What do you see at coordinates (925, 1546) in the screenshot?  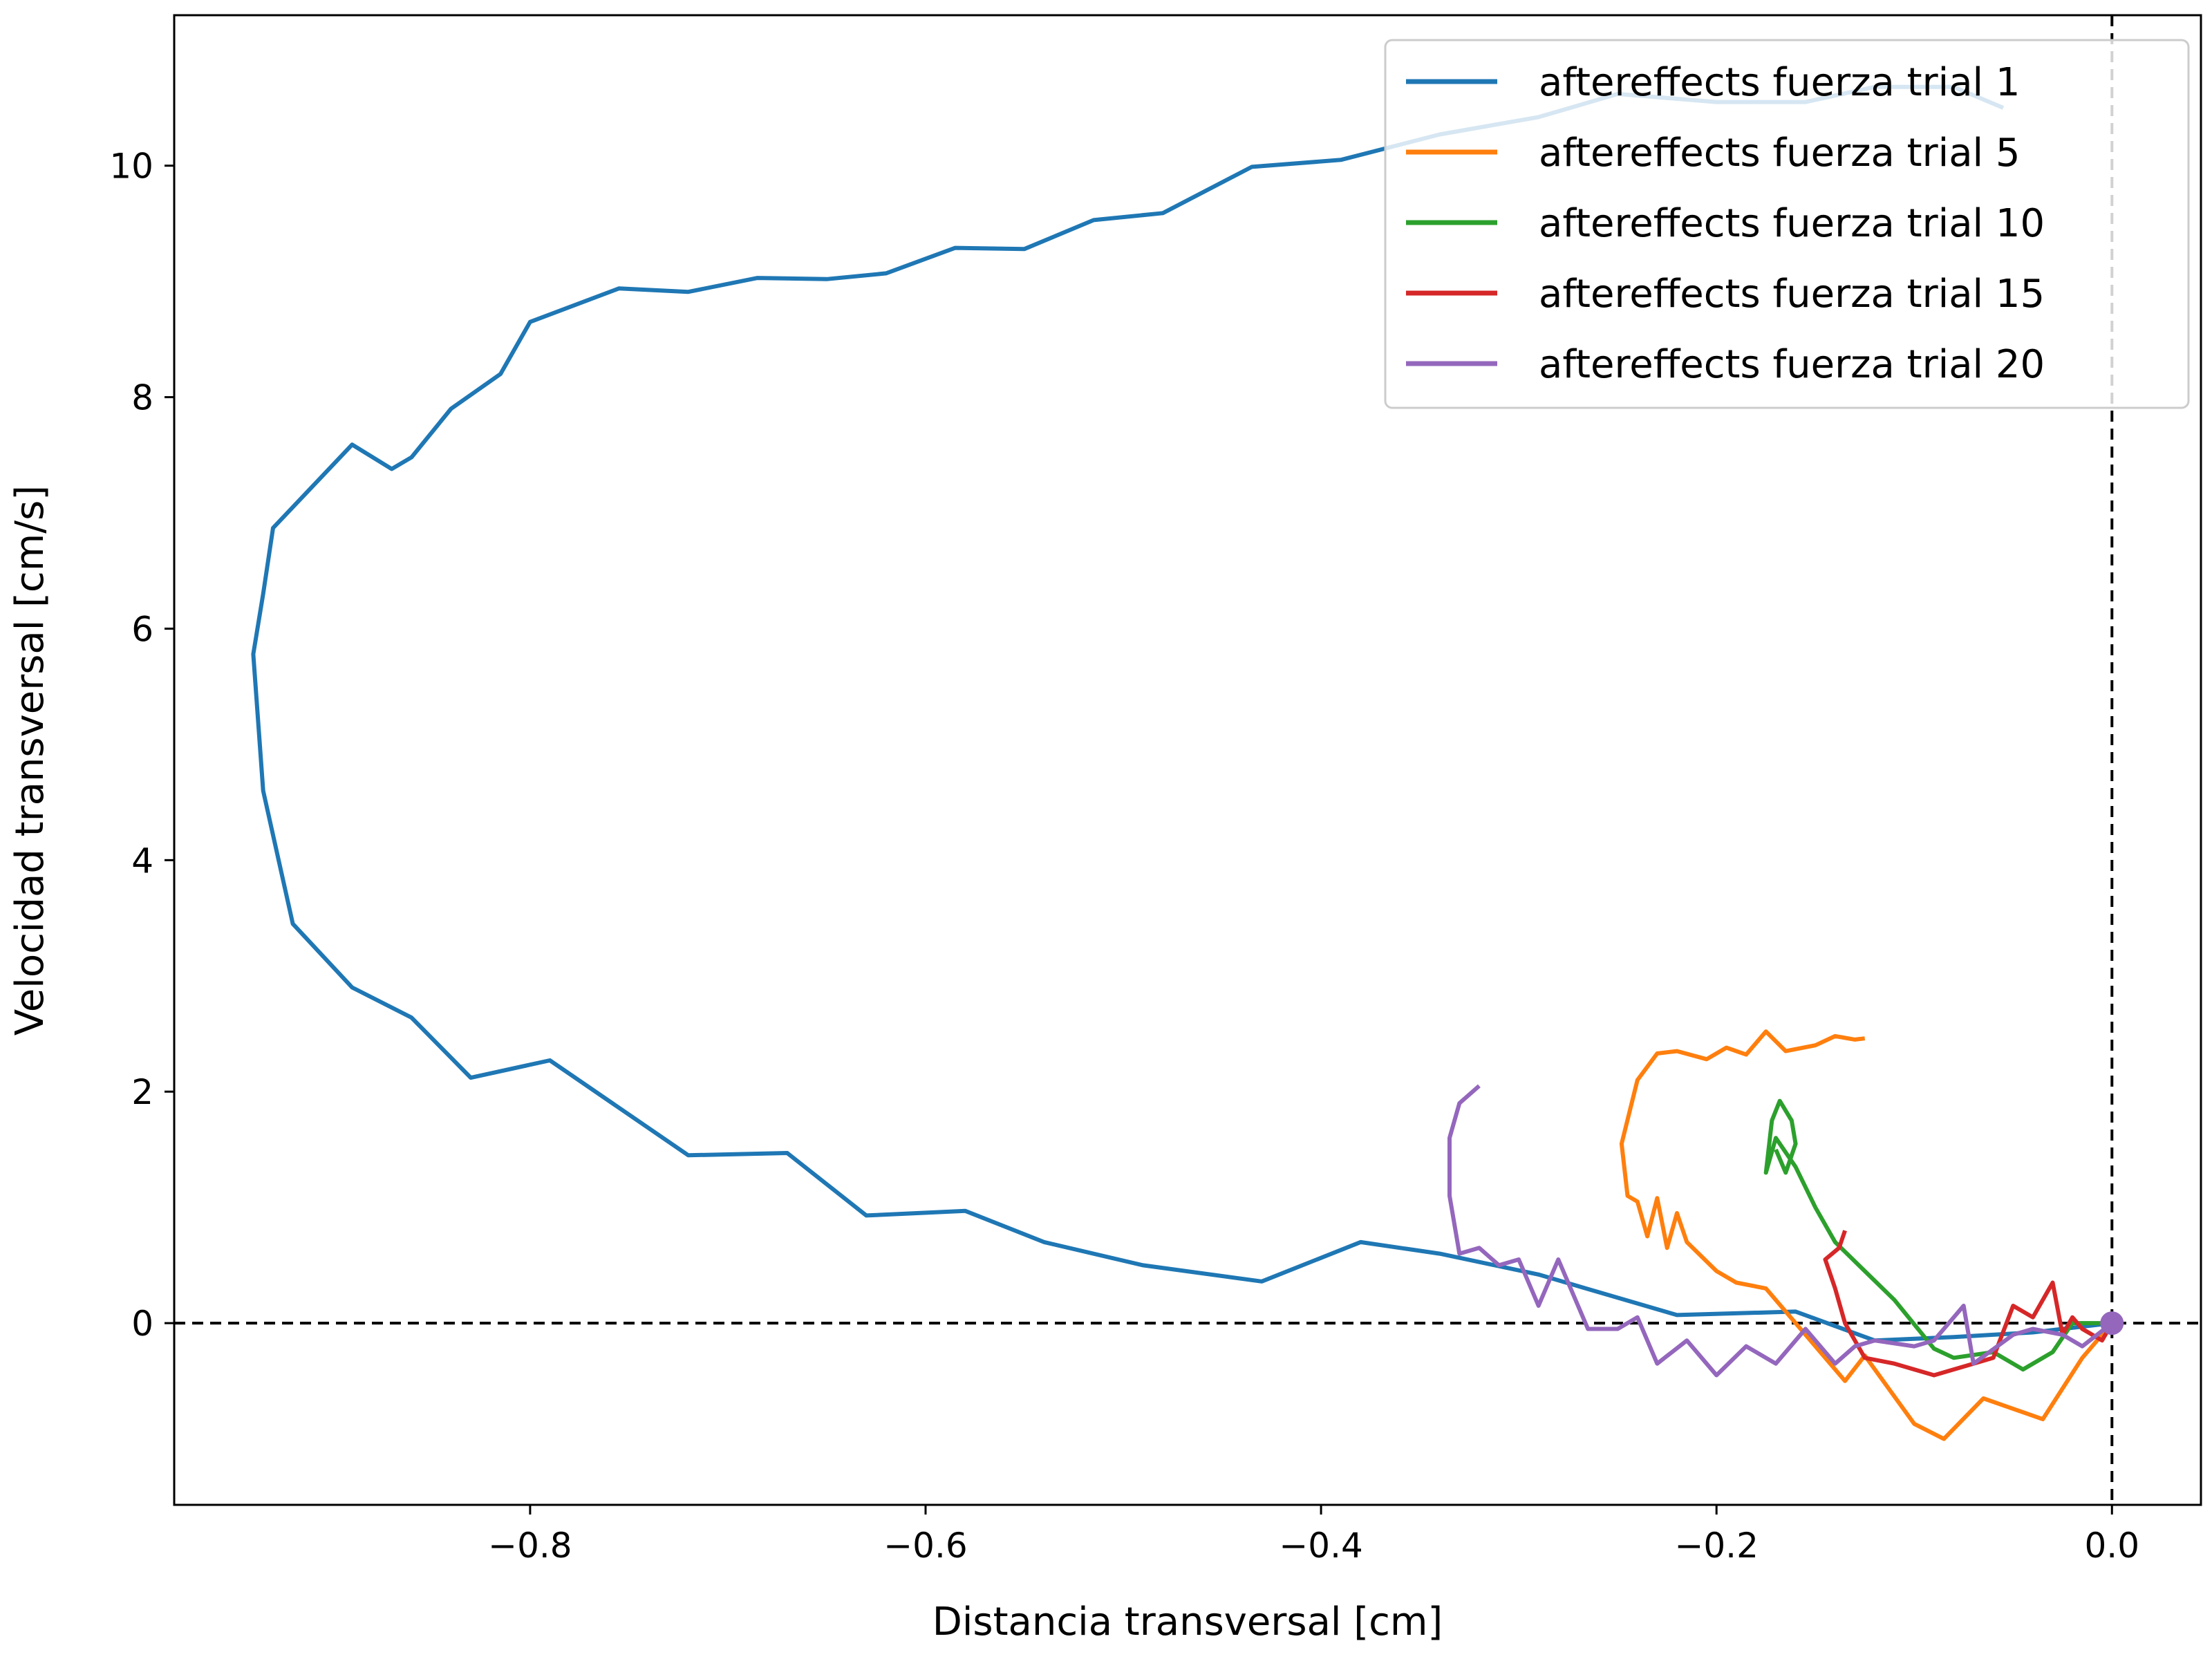 I see `x-tick-label: −0.6` at bounding box center [925, 1546].